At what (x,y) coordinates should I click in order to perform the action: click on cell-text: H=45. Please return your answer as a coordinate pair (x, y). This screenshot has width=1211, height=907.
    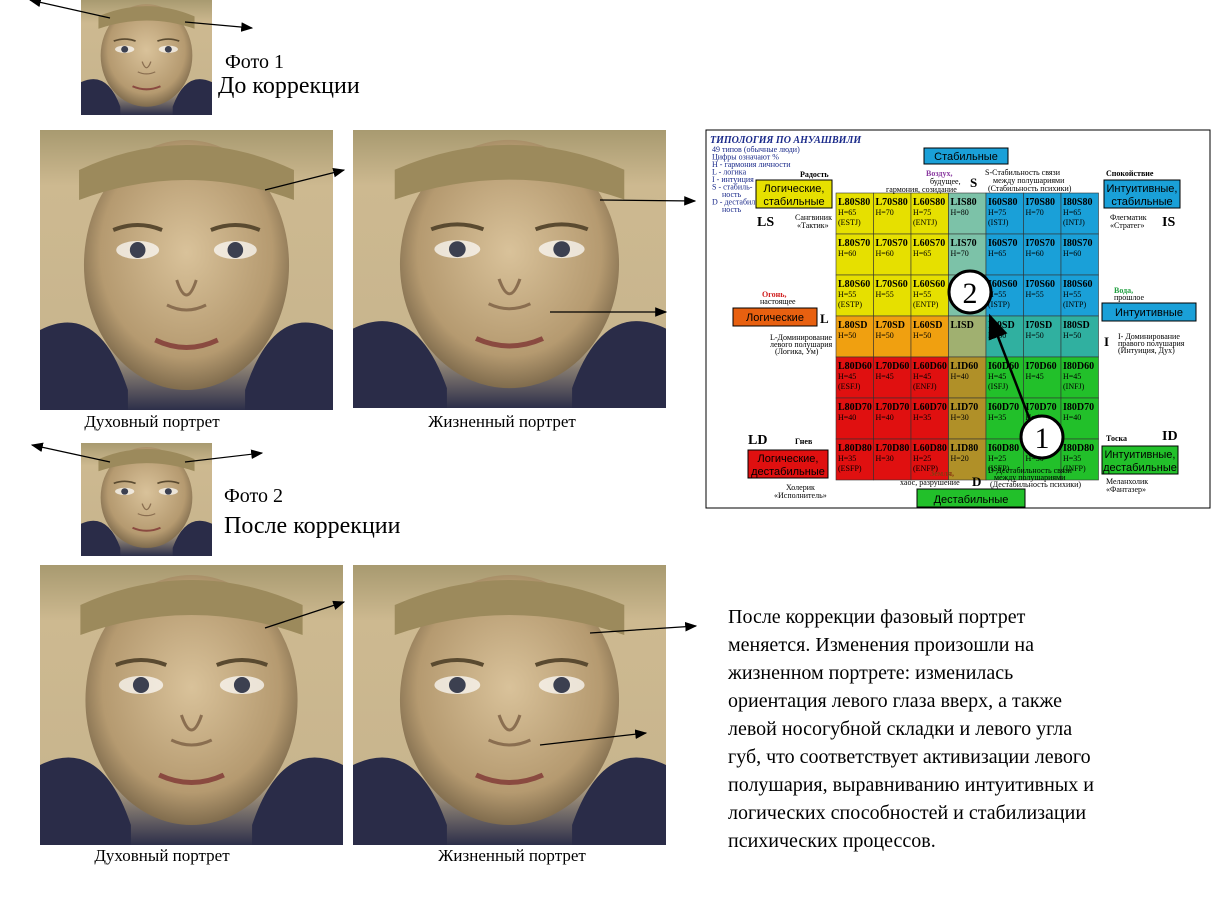
    Looking at the image, I should click on (997, 376).